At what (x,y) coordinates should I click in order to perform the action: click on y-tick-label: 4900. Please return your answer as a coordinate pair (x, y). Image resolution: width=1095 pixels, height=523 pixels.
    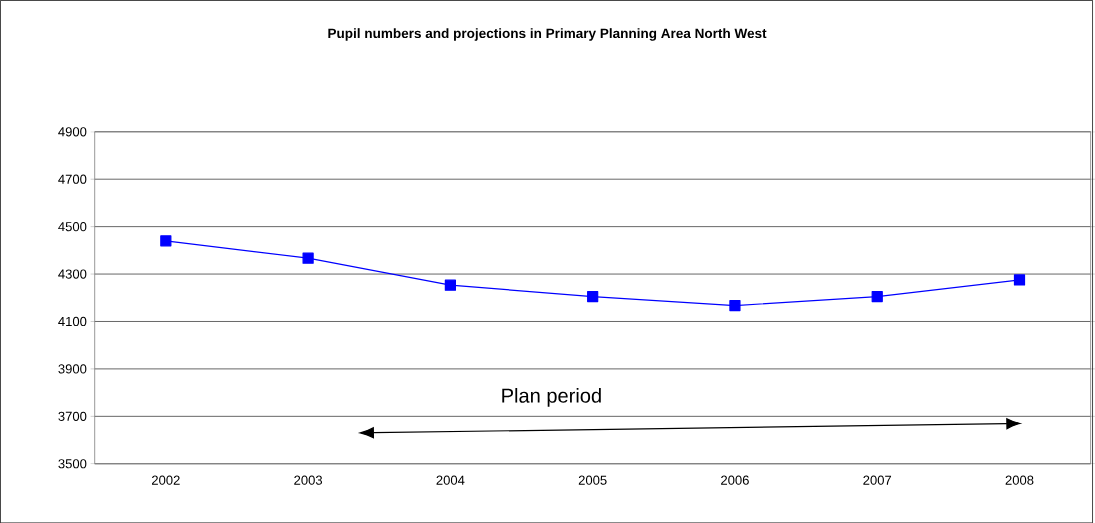
    Looking at the image, I should click on (72, 132).